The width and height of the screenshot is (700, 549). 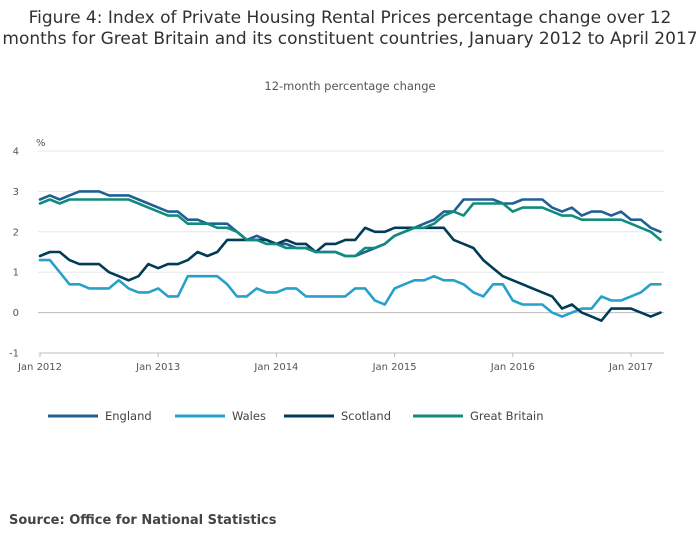 What do you see at coordinates (16, 152) in the screenshot?
I see `y-tick-label: 4` at bounding box center [16, 152].